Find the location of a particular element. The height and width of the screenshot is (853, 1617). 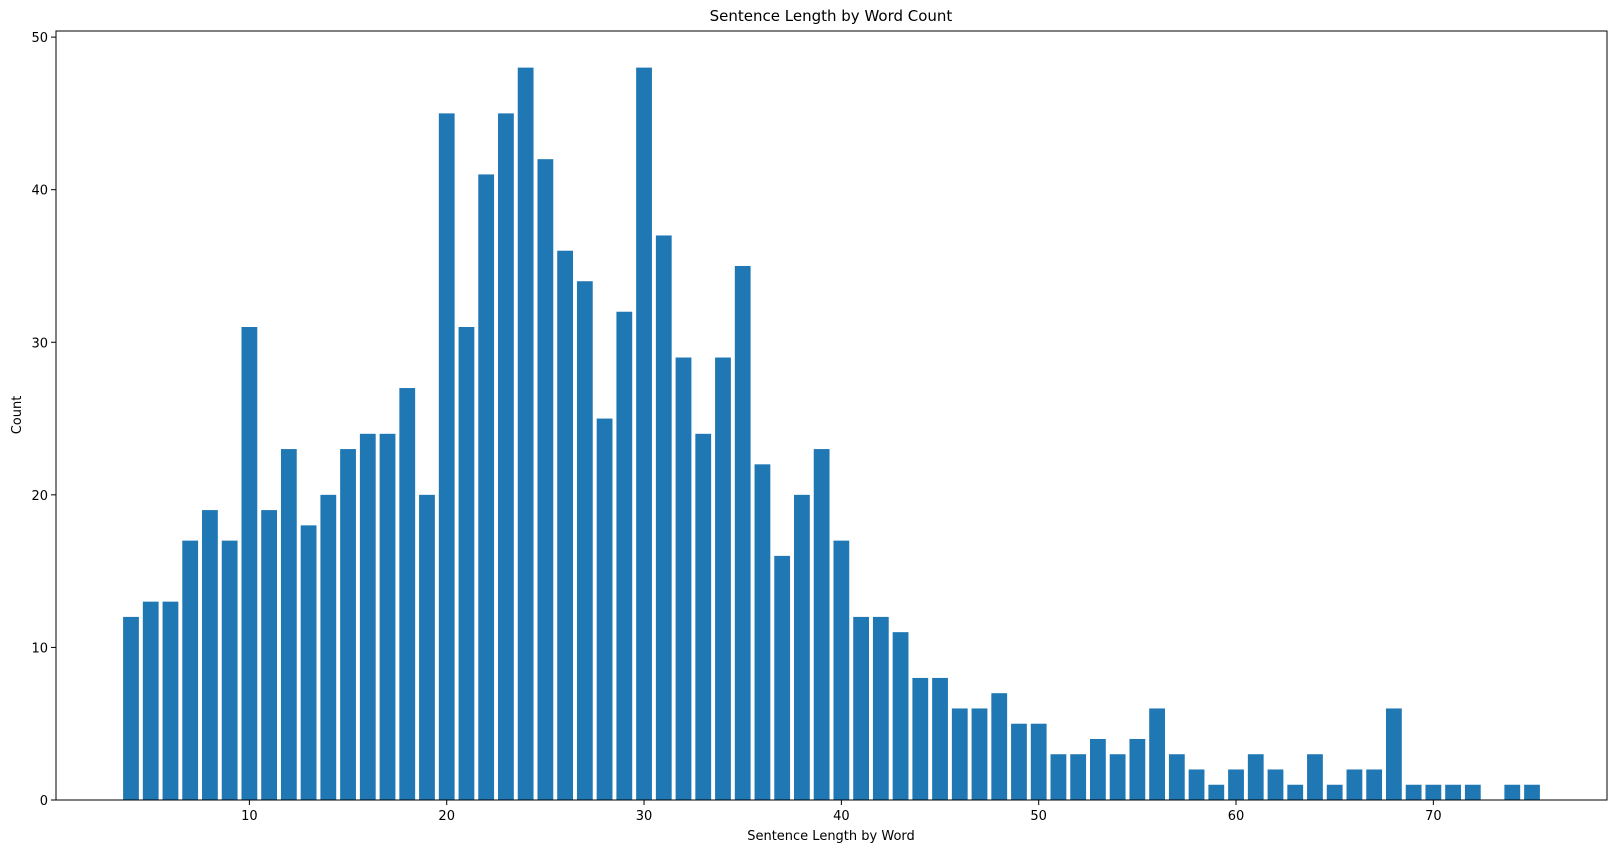

x-tick-label: 40 is located at coordinates (841, 816).